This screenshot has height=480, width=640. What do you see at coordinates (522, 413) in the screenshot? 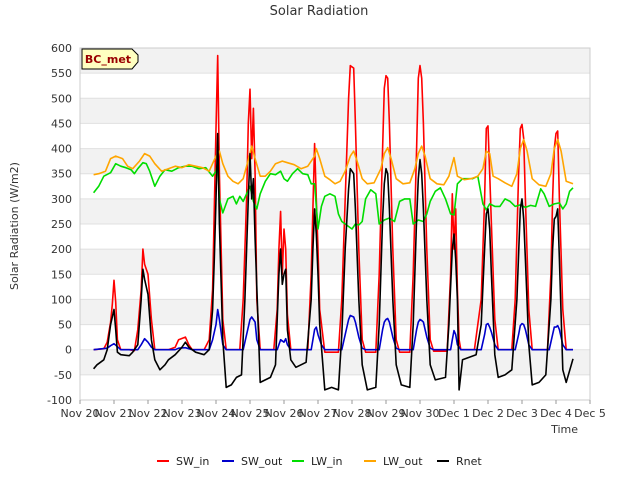
I see `x-tick-label: Dec 3` at bounding box center [522, 413].